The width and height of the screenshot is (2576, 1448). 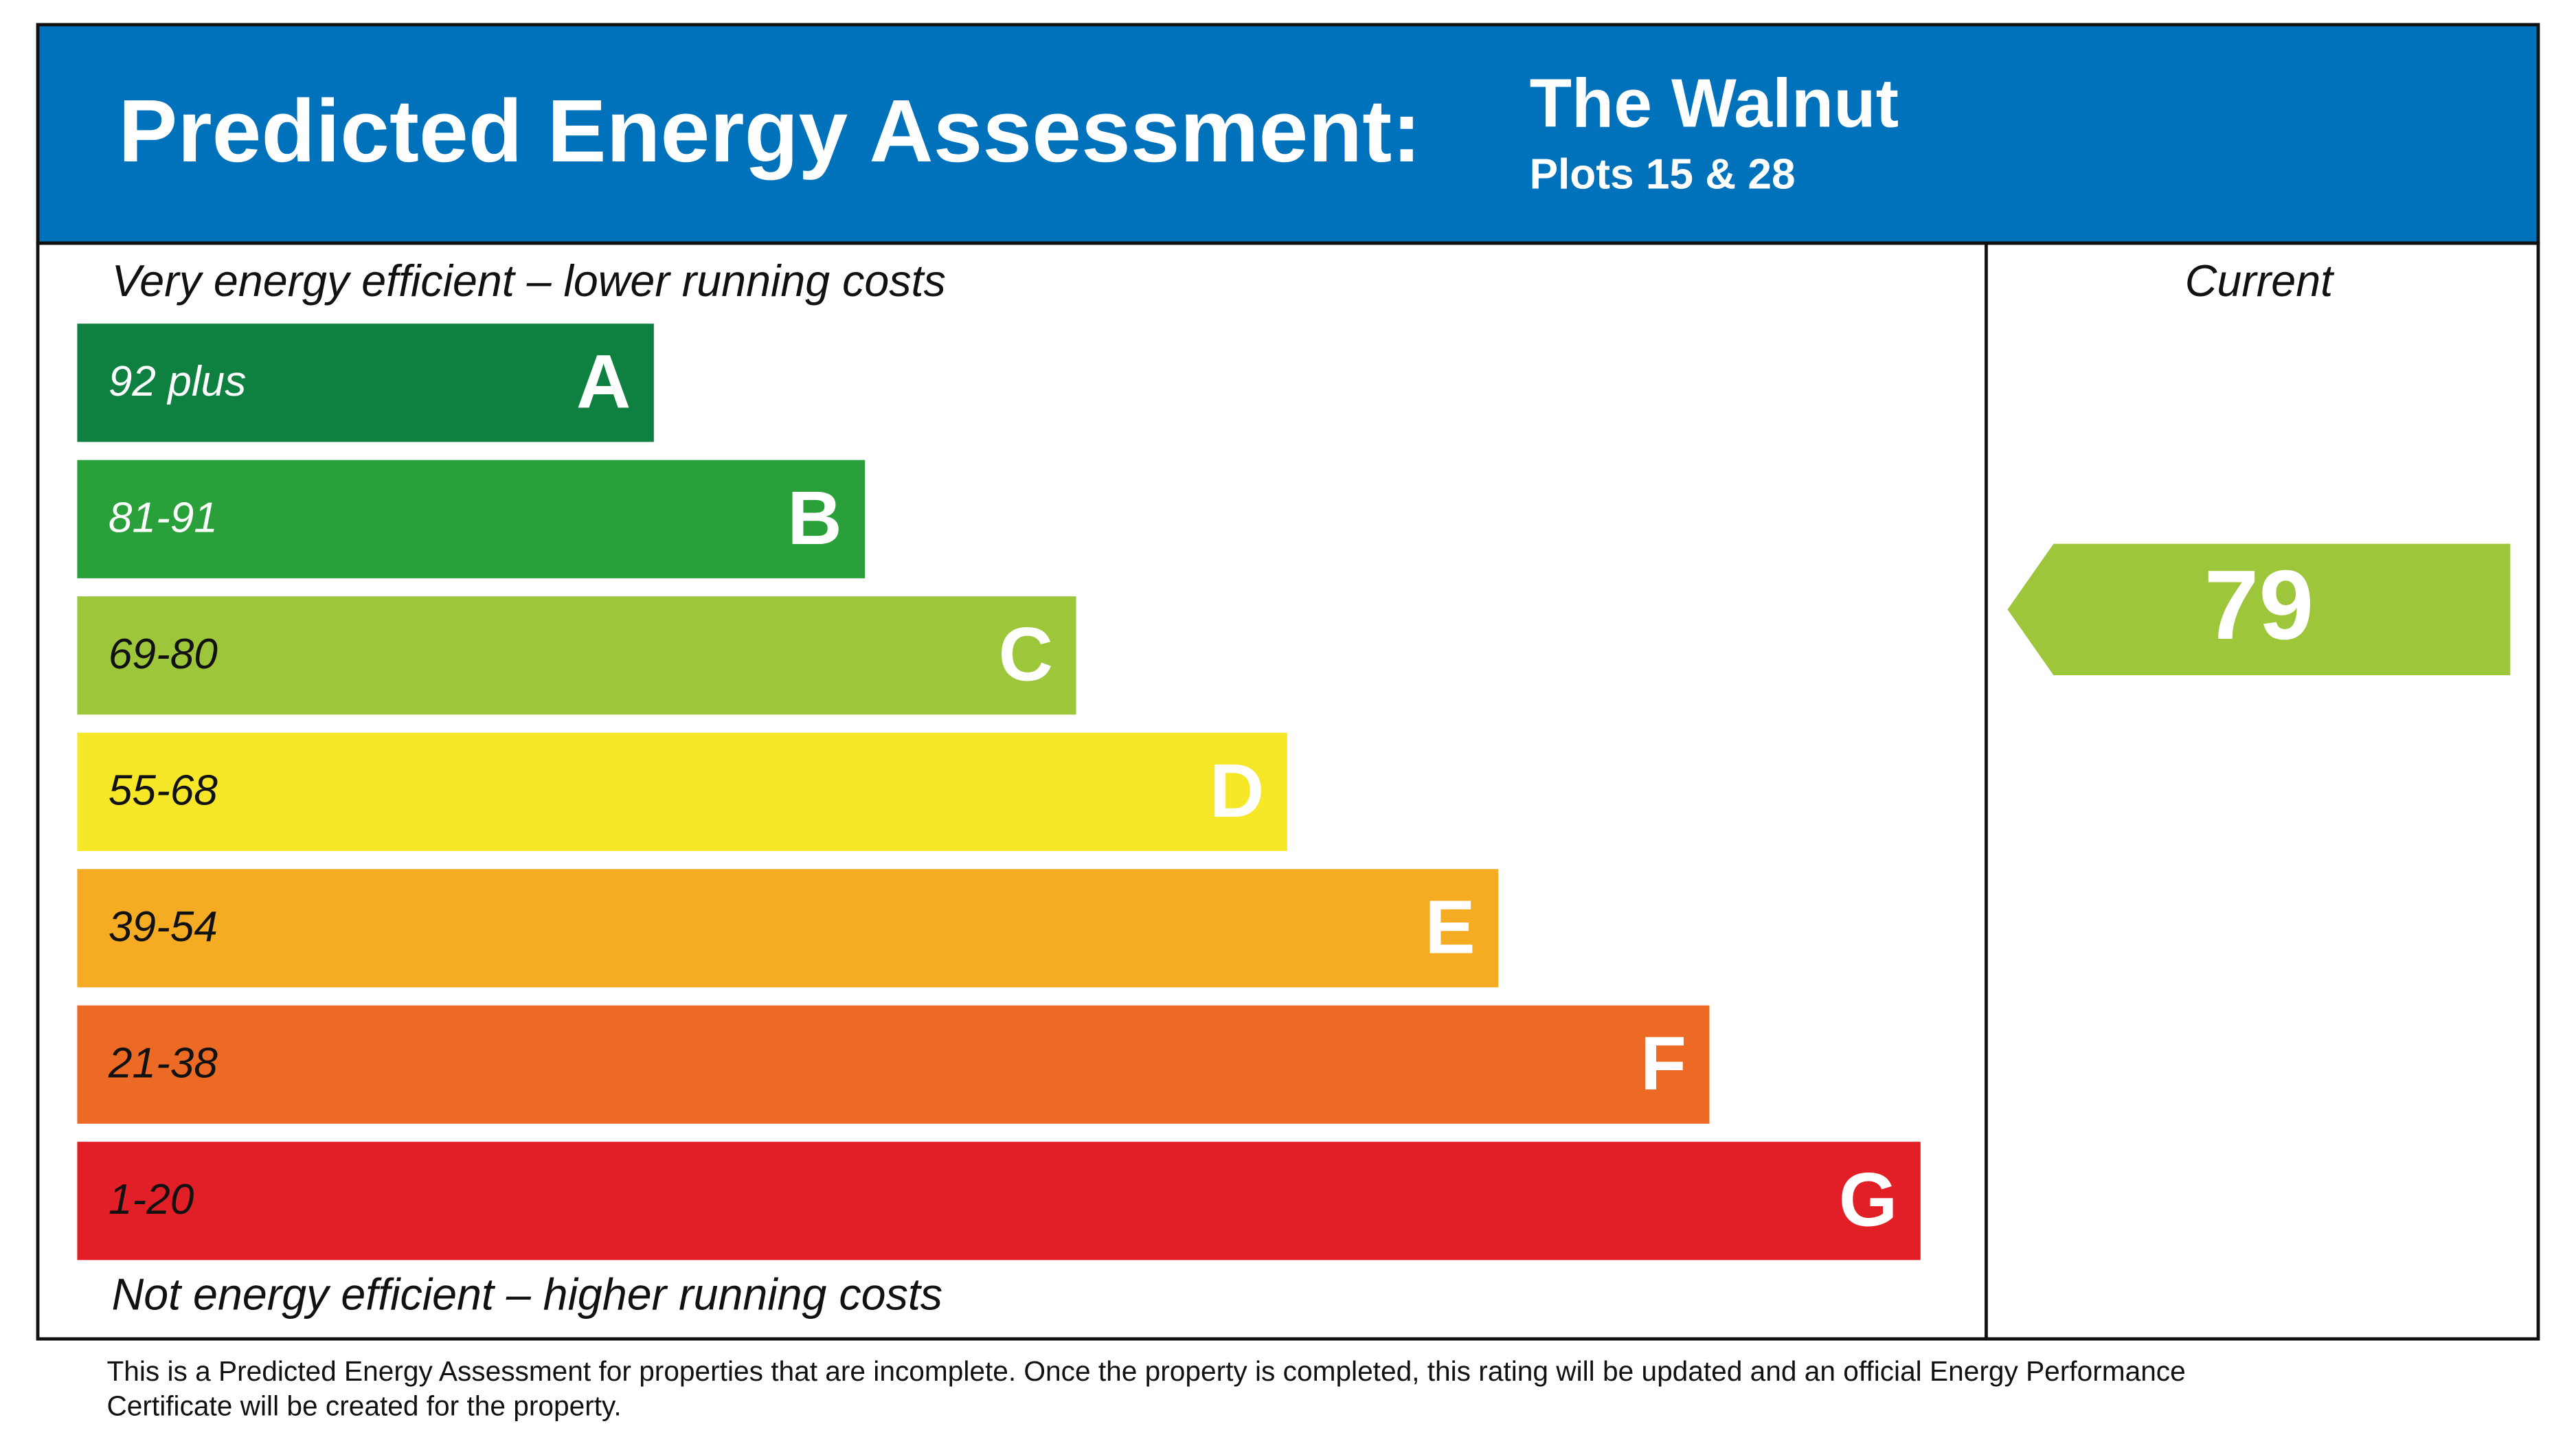 I want to click on current-value: 79, so click(x=2259, y=605).